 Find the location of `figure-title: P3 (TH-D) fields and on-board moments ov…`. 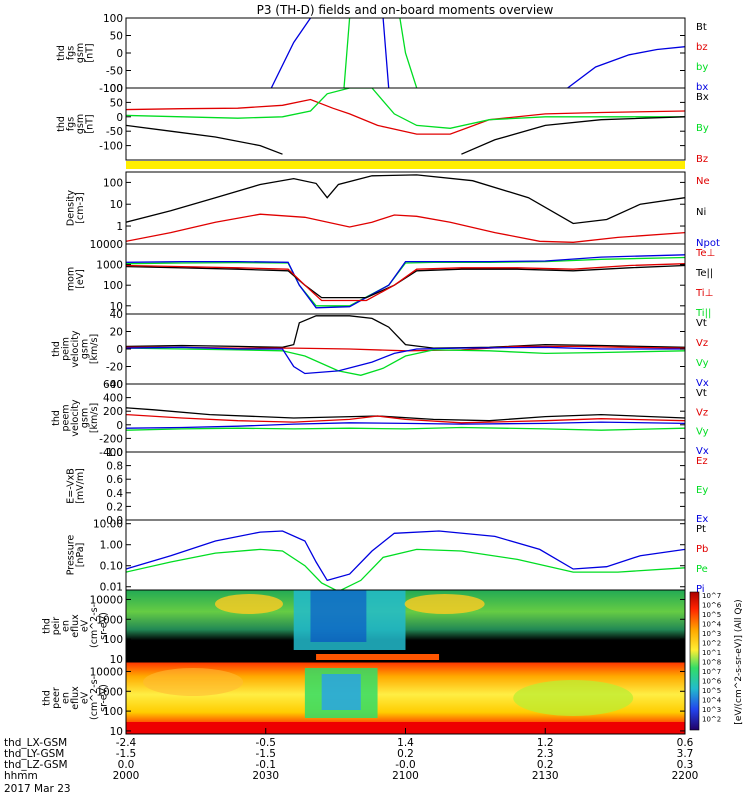

figure-title: P3 (TH-D) fields and on-board moments ov… is located at coordinates (405, 10).